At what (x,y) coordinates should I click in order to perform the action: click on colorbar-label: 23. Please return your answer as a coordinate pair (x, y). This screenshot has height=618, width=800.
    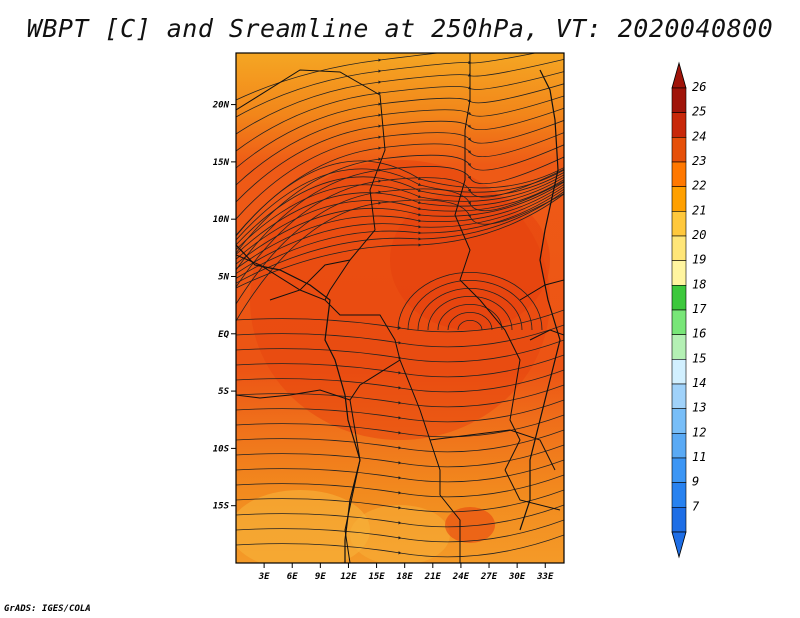
    Looking at the image, I should click on (699, 161).